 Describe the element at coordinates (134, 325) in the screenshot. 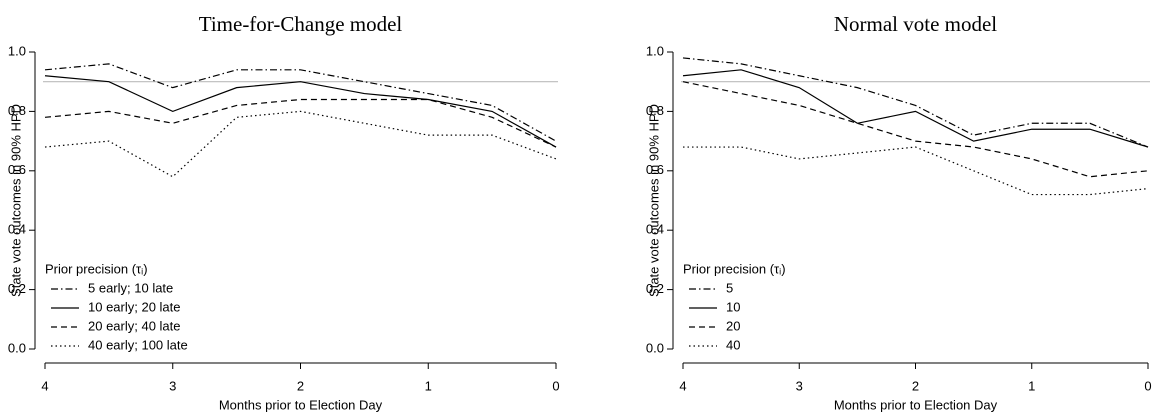

I see `legend-label: 20 early; 40 late` at that location.